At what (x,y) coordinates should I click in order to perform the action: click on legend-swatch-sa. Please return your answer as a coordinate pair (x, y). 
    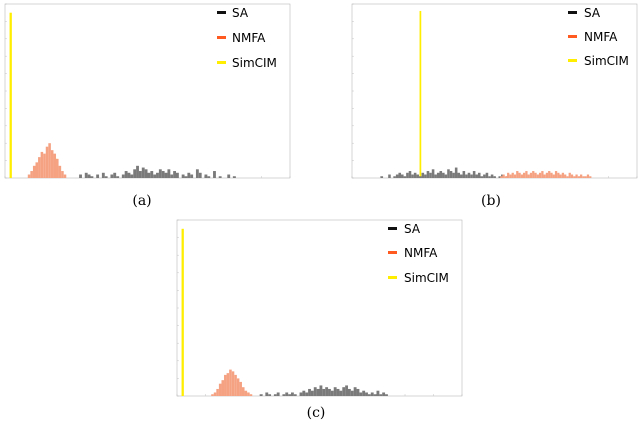
    Looking at the image, I should click on (392, 228).